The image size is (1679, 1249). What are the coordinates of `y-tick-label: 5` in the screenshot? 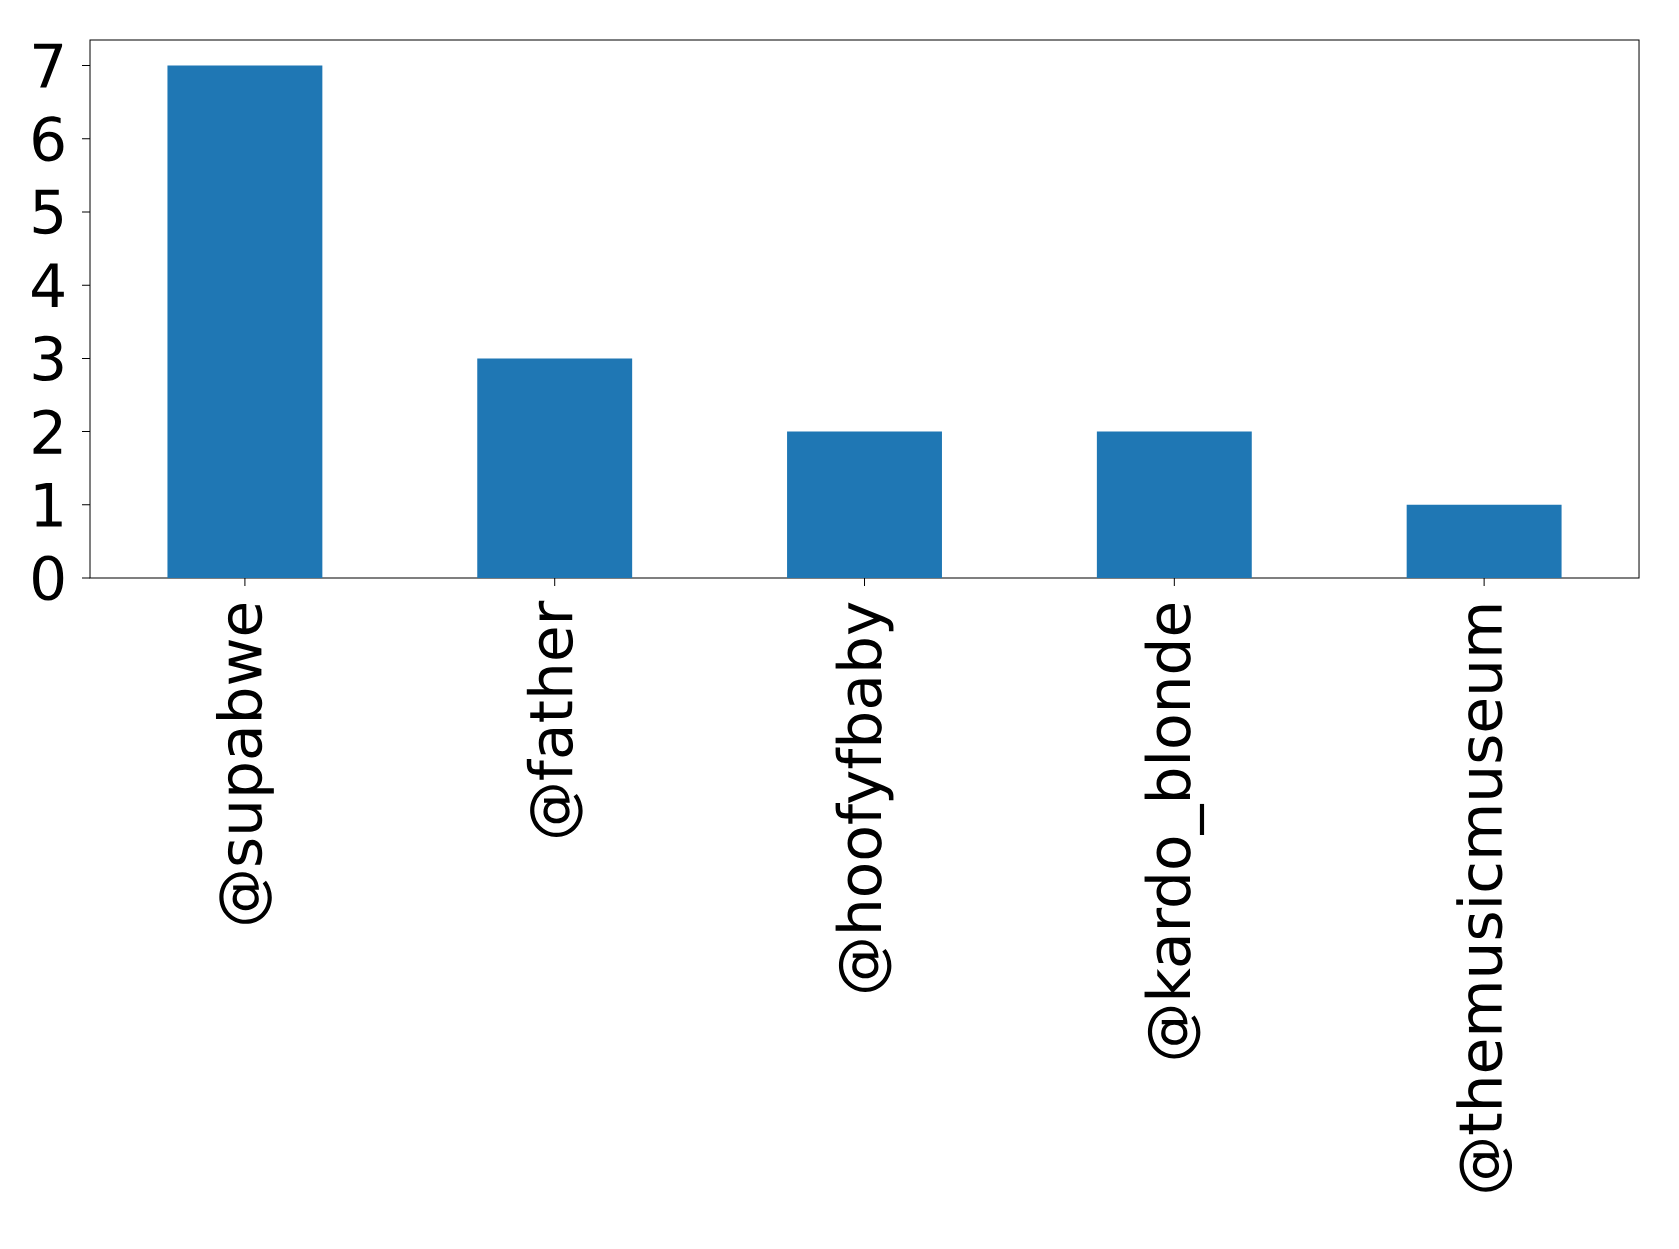 It's located at (47, 212).